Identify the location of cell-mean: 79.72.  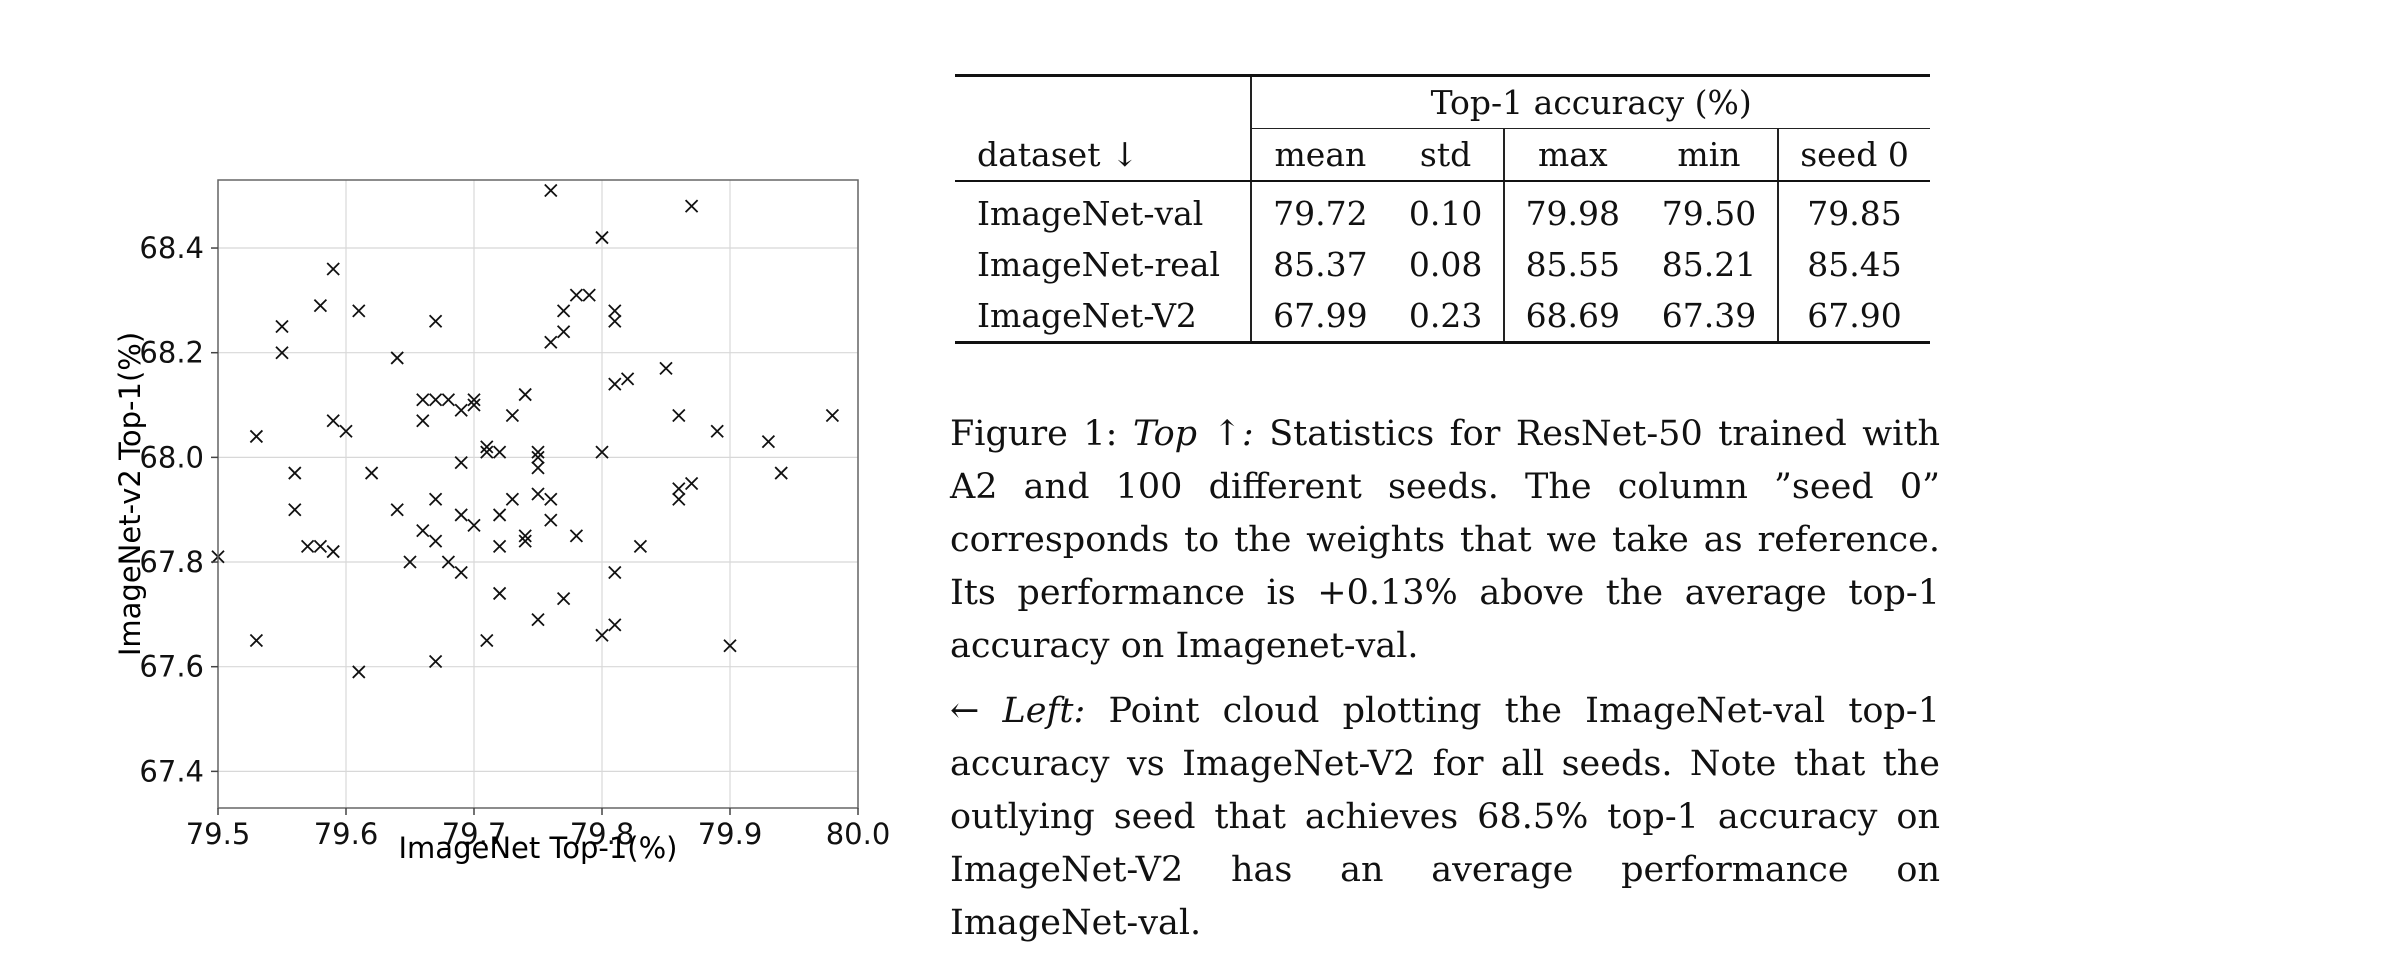
(1320, 213).